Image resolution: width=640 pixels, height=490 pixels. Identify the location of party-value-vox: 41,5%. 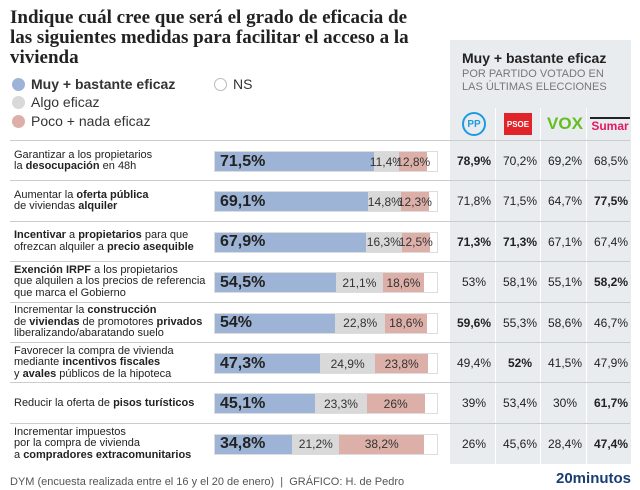
(565, 363).